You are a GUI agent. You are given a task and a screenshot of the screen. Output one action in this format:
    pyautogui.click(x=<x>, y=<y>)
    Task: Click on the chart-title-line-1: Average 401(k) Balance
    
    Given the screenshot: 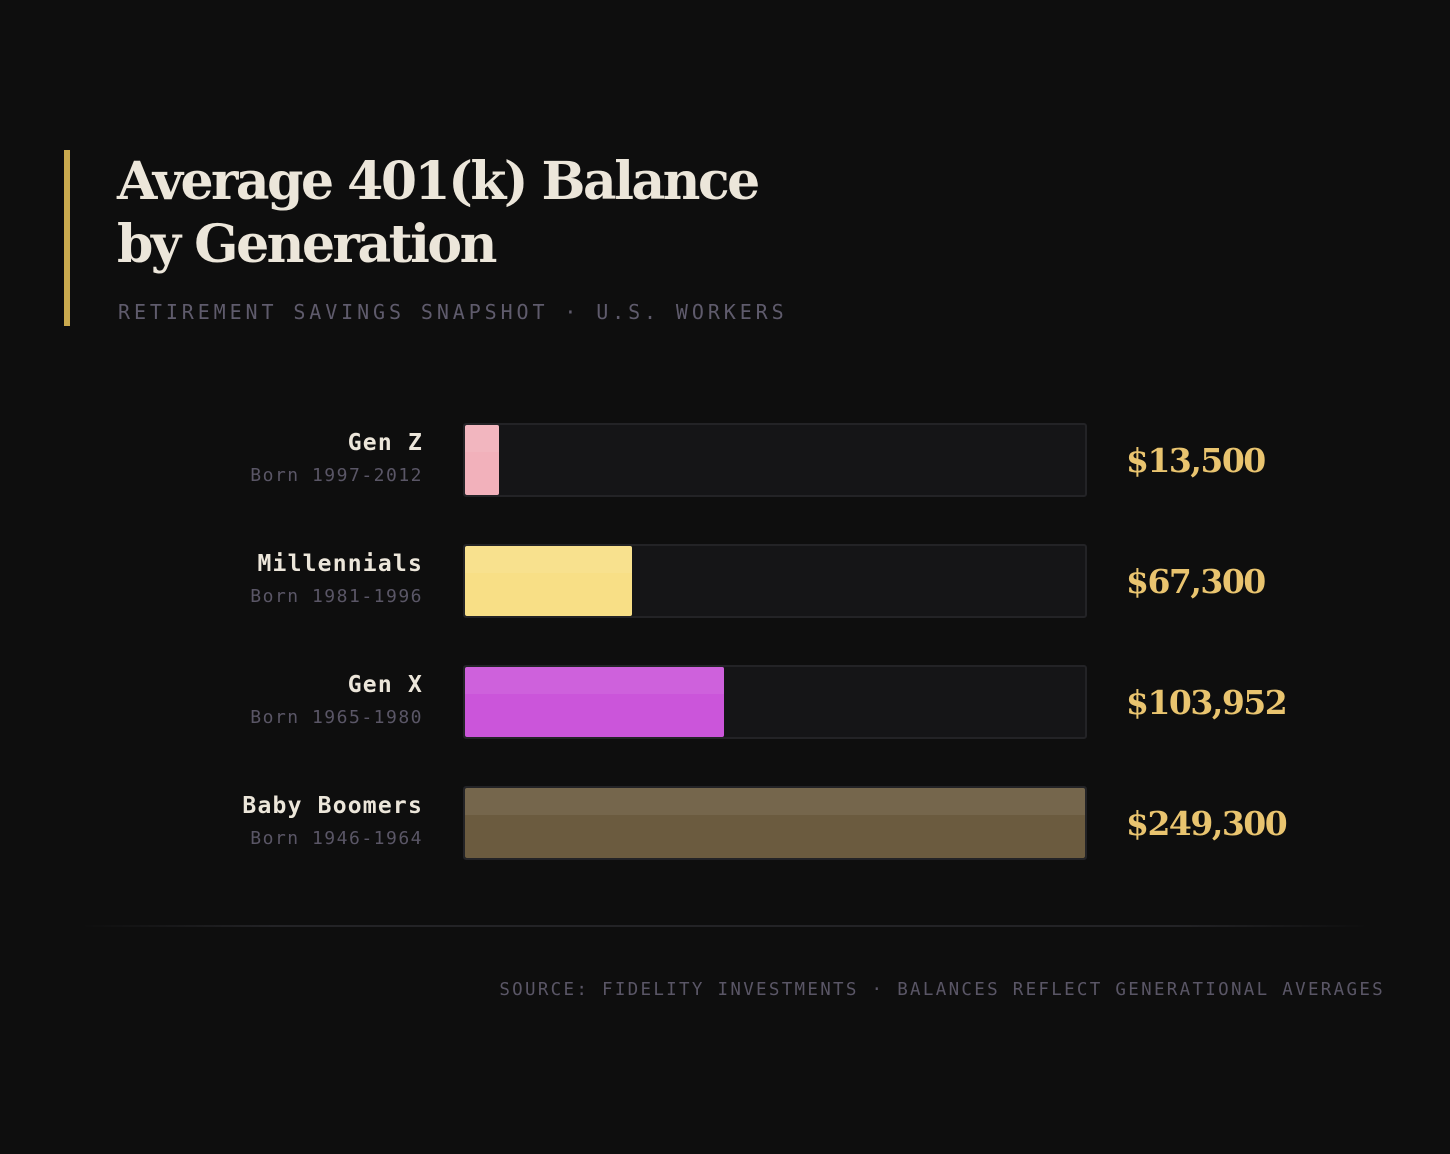 What is the action you would take?
    pyautogui.click(x=438, y=181)
    